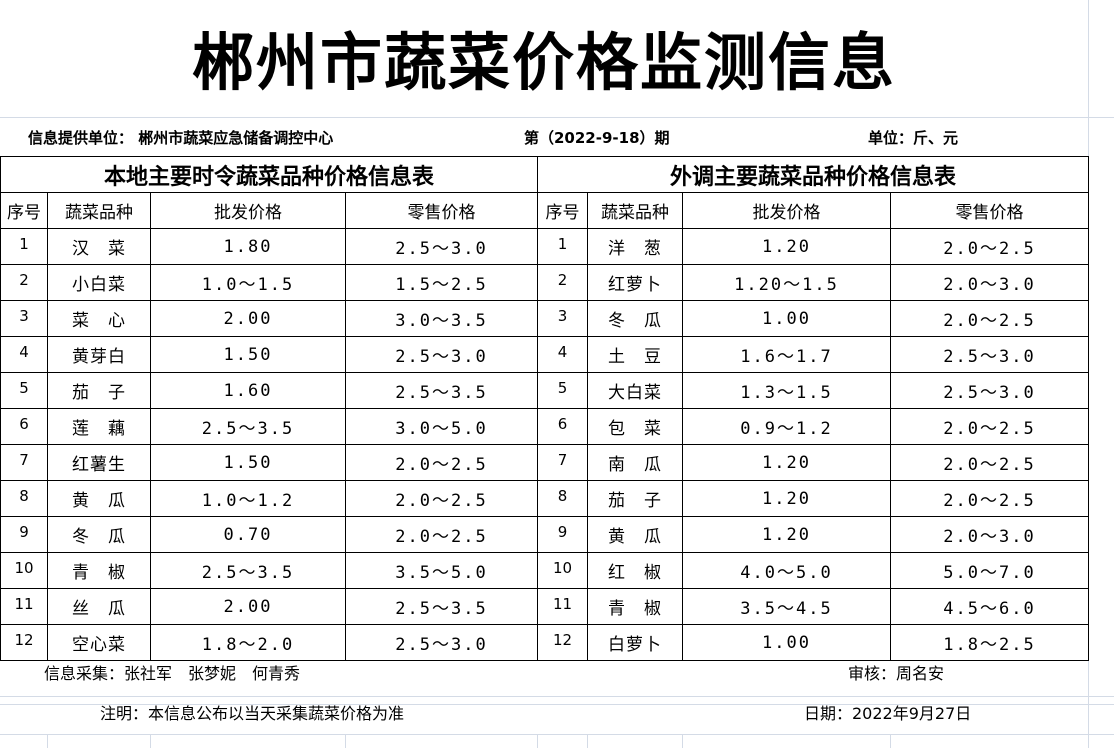 The width and height of the screenshot is (1114, 748). What do you see at coordinates (786, 426) in the screenshot?
I see `external-cell-wholesale: 0.9～1.2` at bounding box center [786, 426].